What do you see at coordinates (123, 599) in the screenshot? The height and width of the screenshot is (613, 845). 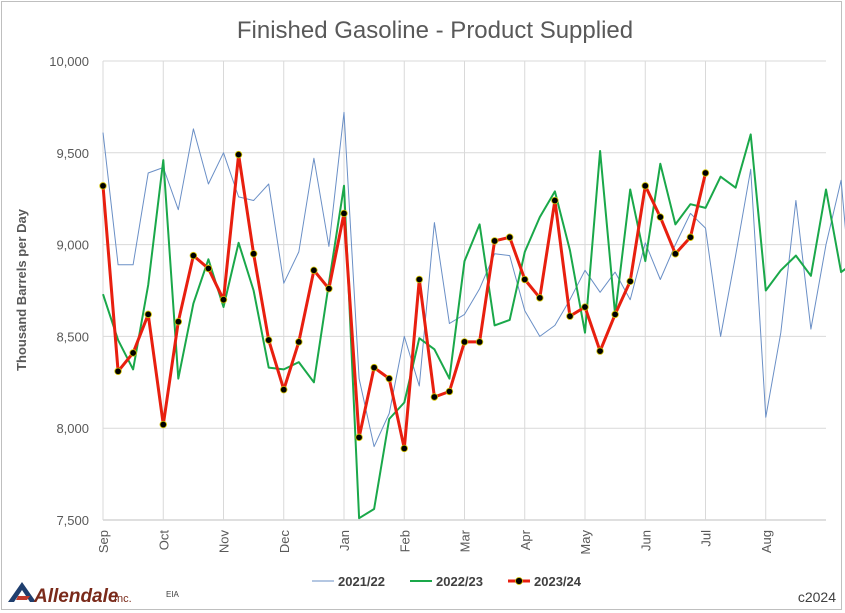 I see `logo-suffix: Inc.` at bounding box center [123, 599].